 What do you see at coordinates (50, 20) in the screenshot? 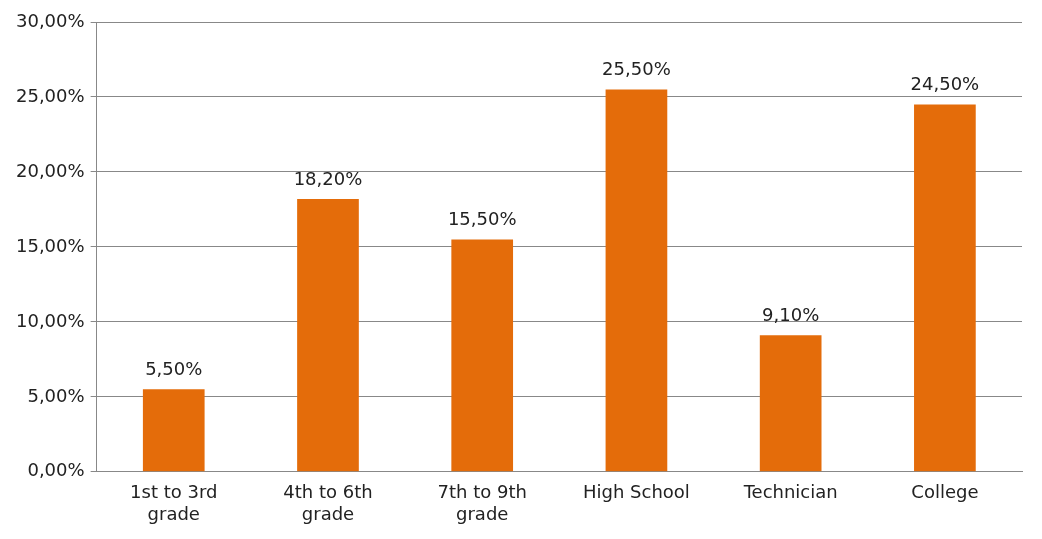
I see `y-tick-label: 30,00%` at bounding box center [50, 20].